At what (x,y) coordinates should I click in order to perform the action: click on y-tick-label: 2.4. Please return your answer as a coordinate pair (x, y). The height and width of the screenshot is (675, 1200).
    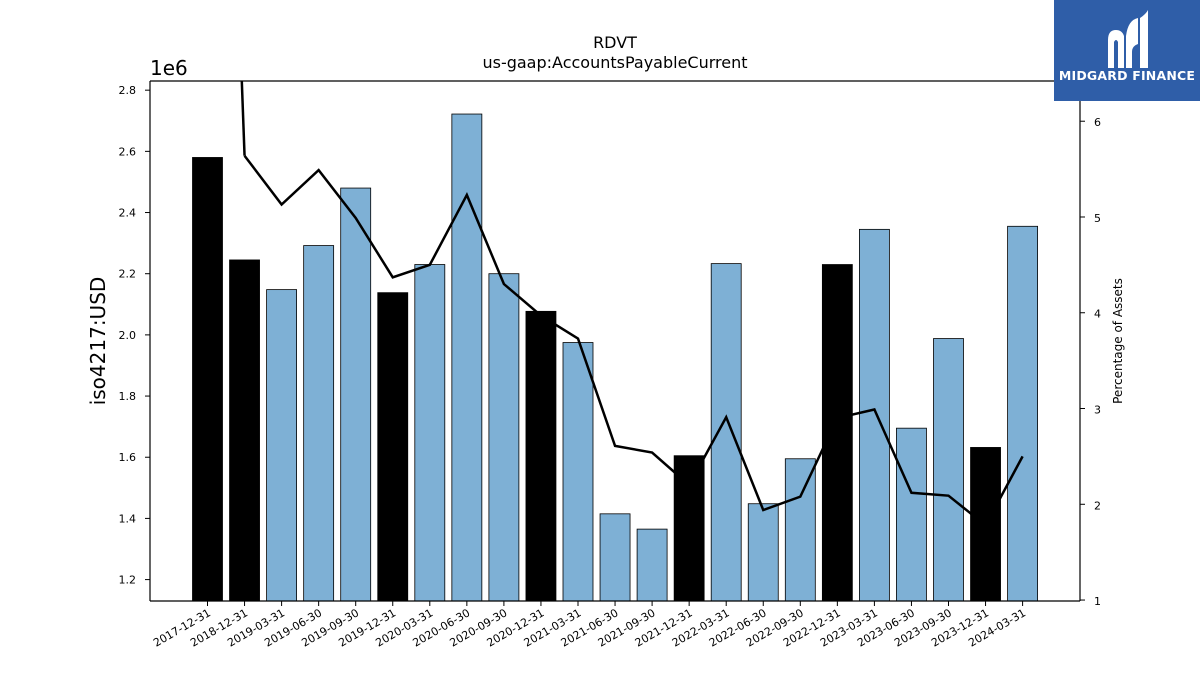
    Looking at the image, I should click on (128, 213).